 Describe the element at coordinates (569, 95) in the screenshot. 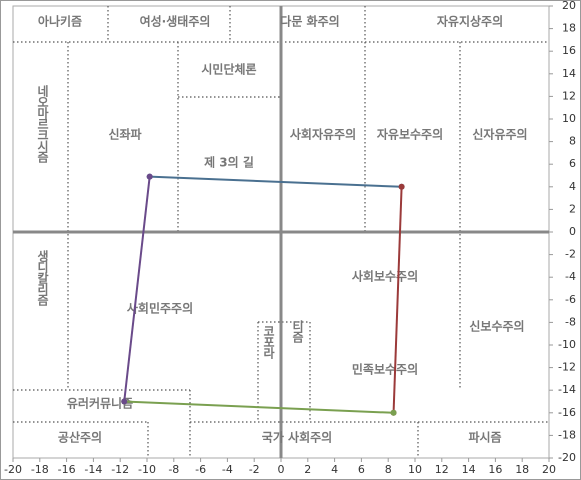

I see `y-tick-label: 12` at that location.